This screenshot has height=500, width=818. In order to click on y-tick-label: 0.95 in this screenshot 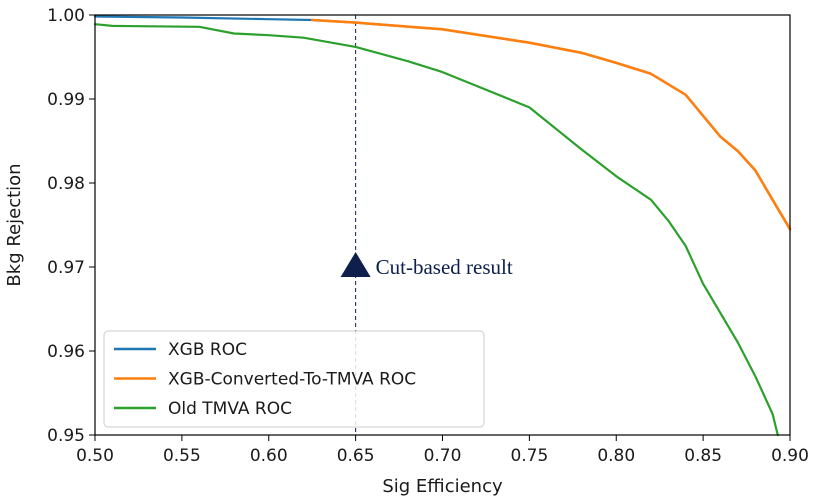, I will do `click(66, 436)`.